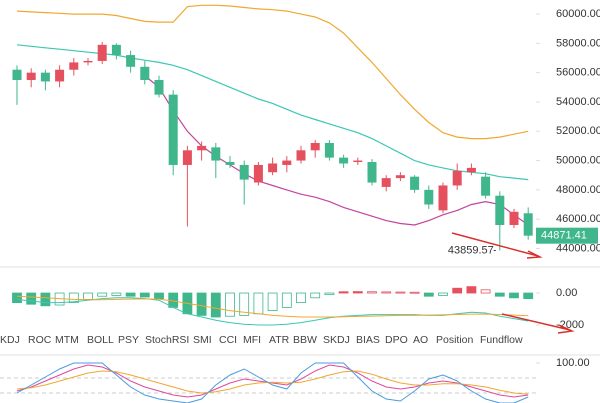 This screenshot has width=600, height=403. I want to click on y-tick-label: 54000.00, so click(578, 102).